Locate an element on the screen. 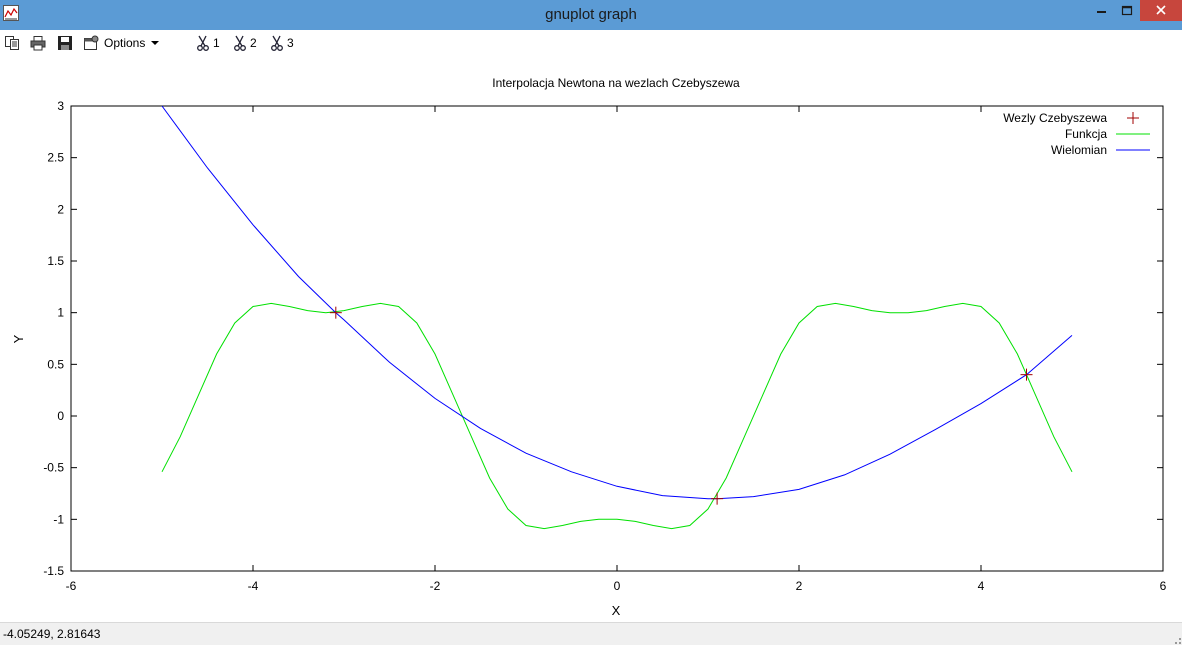 The image size is (1182, 645). y-tick-label: -1.5 is located at coordinates (53, 571).